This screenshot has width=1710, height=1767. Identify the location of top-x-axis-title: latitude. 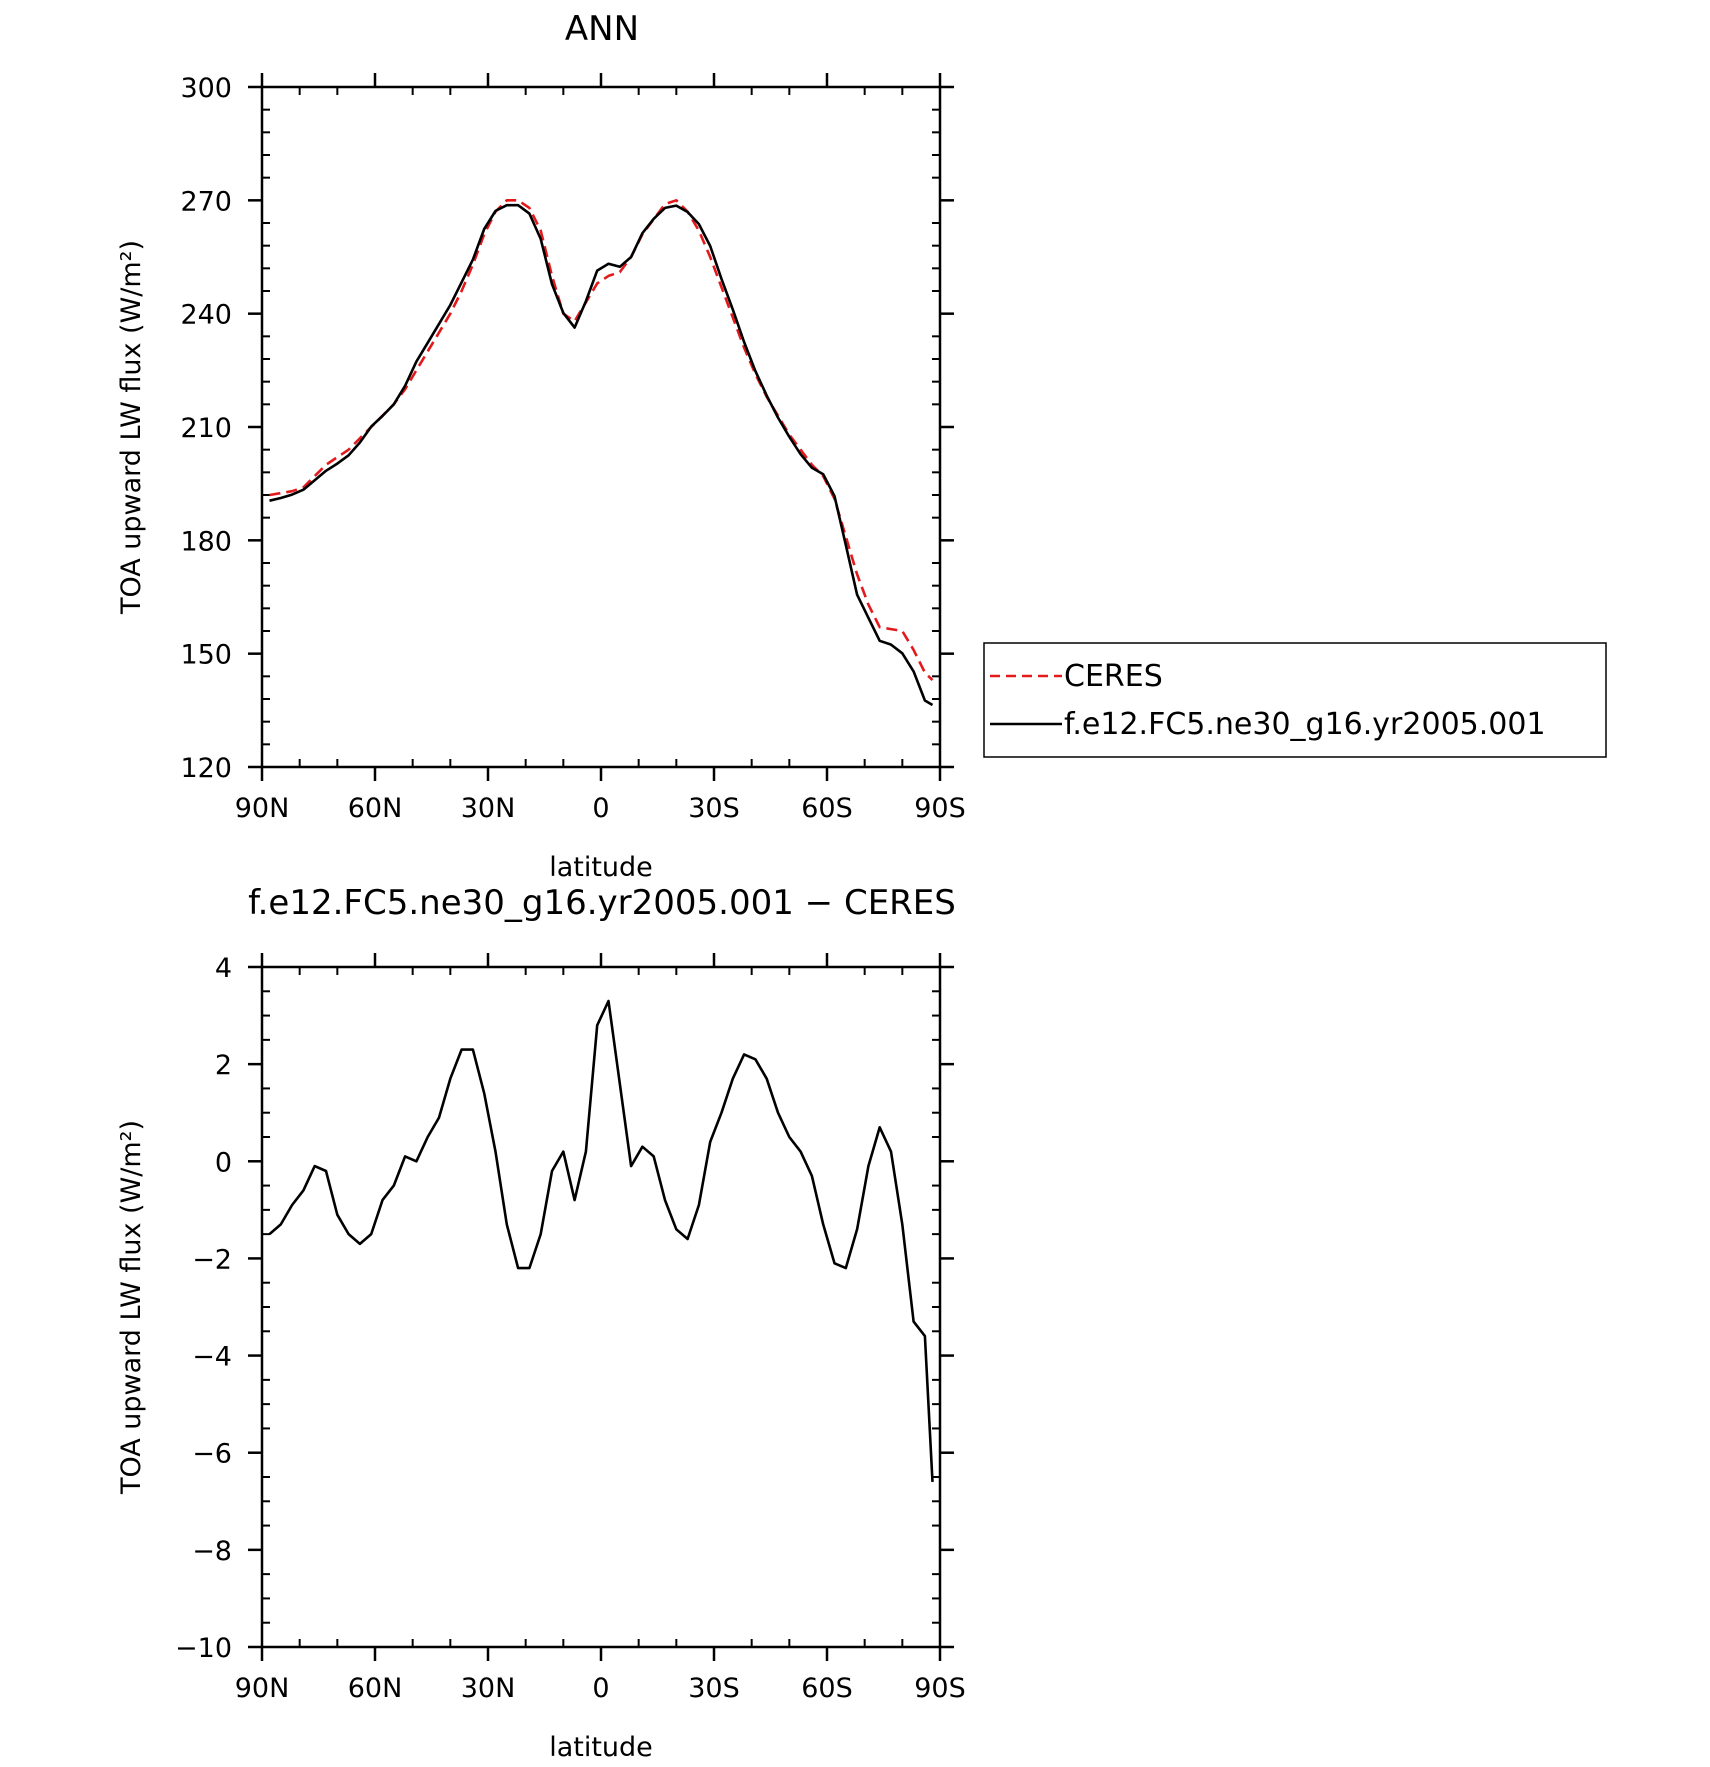
(601, 867).